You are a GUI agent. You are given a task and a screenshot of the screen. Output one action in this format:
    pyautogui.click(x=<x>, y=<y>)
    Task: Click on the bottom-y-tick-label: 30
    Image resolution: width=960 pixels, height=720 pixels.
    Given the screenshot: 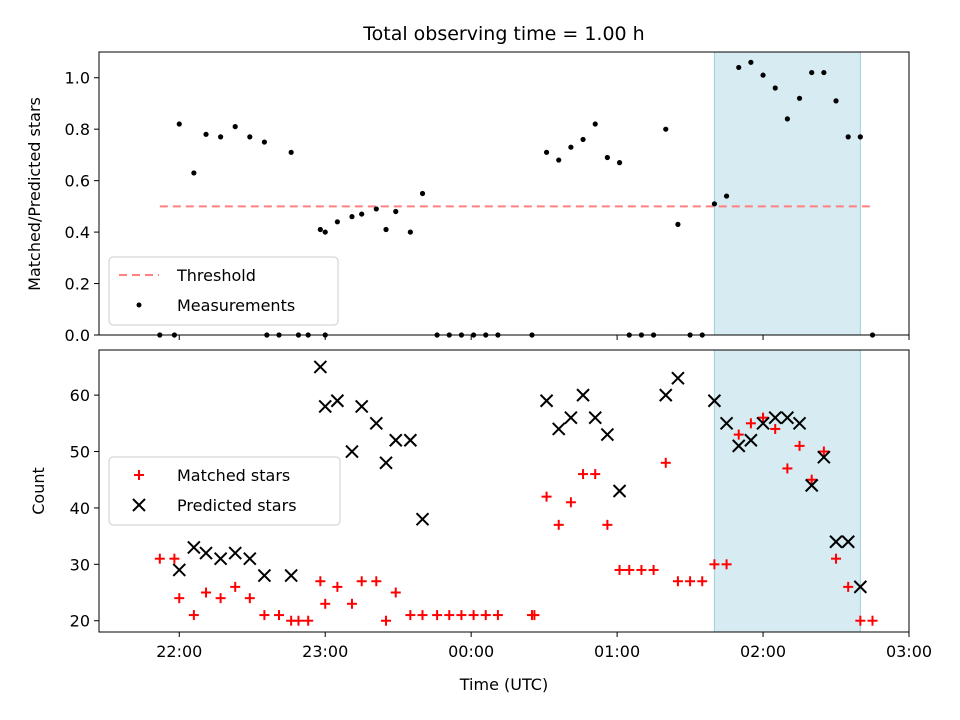 What is the action you would take?
    pyautogui.click(x=80, y=564)
    